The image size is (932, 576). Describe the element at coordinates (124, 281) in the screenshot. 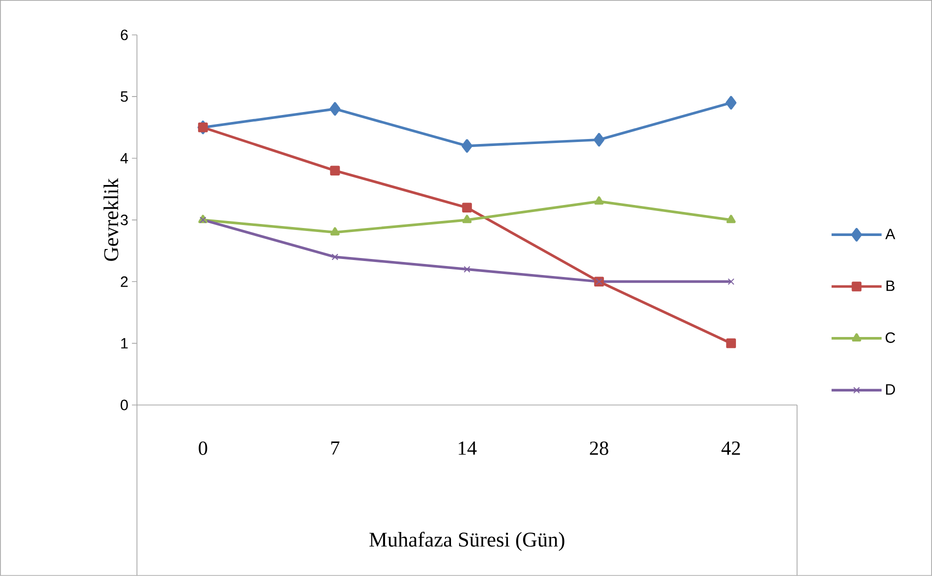

I see `y-tick-label: 2` at that location.